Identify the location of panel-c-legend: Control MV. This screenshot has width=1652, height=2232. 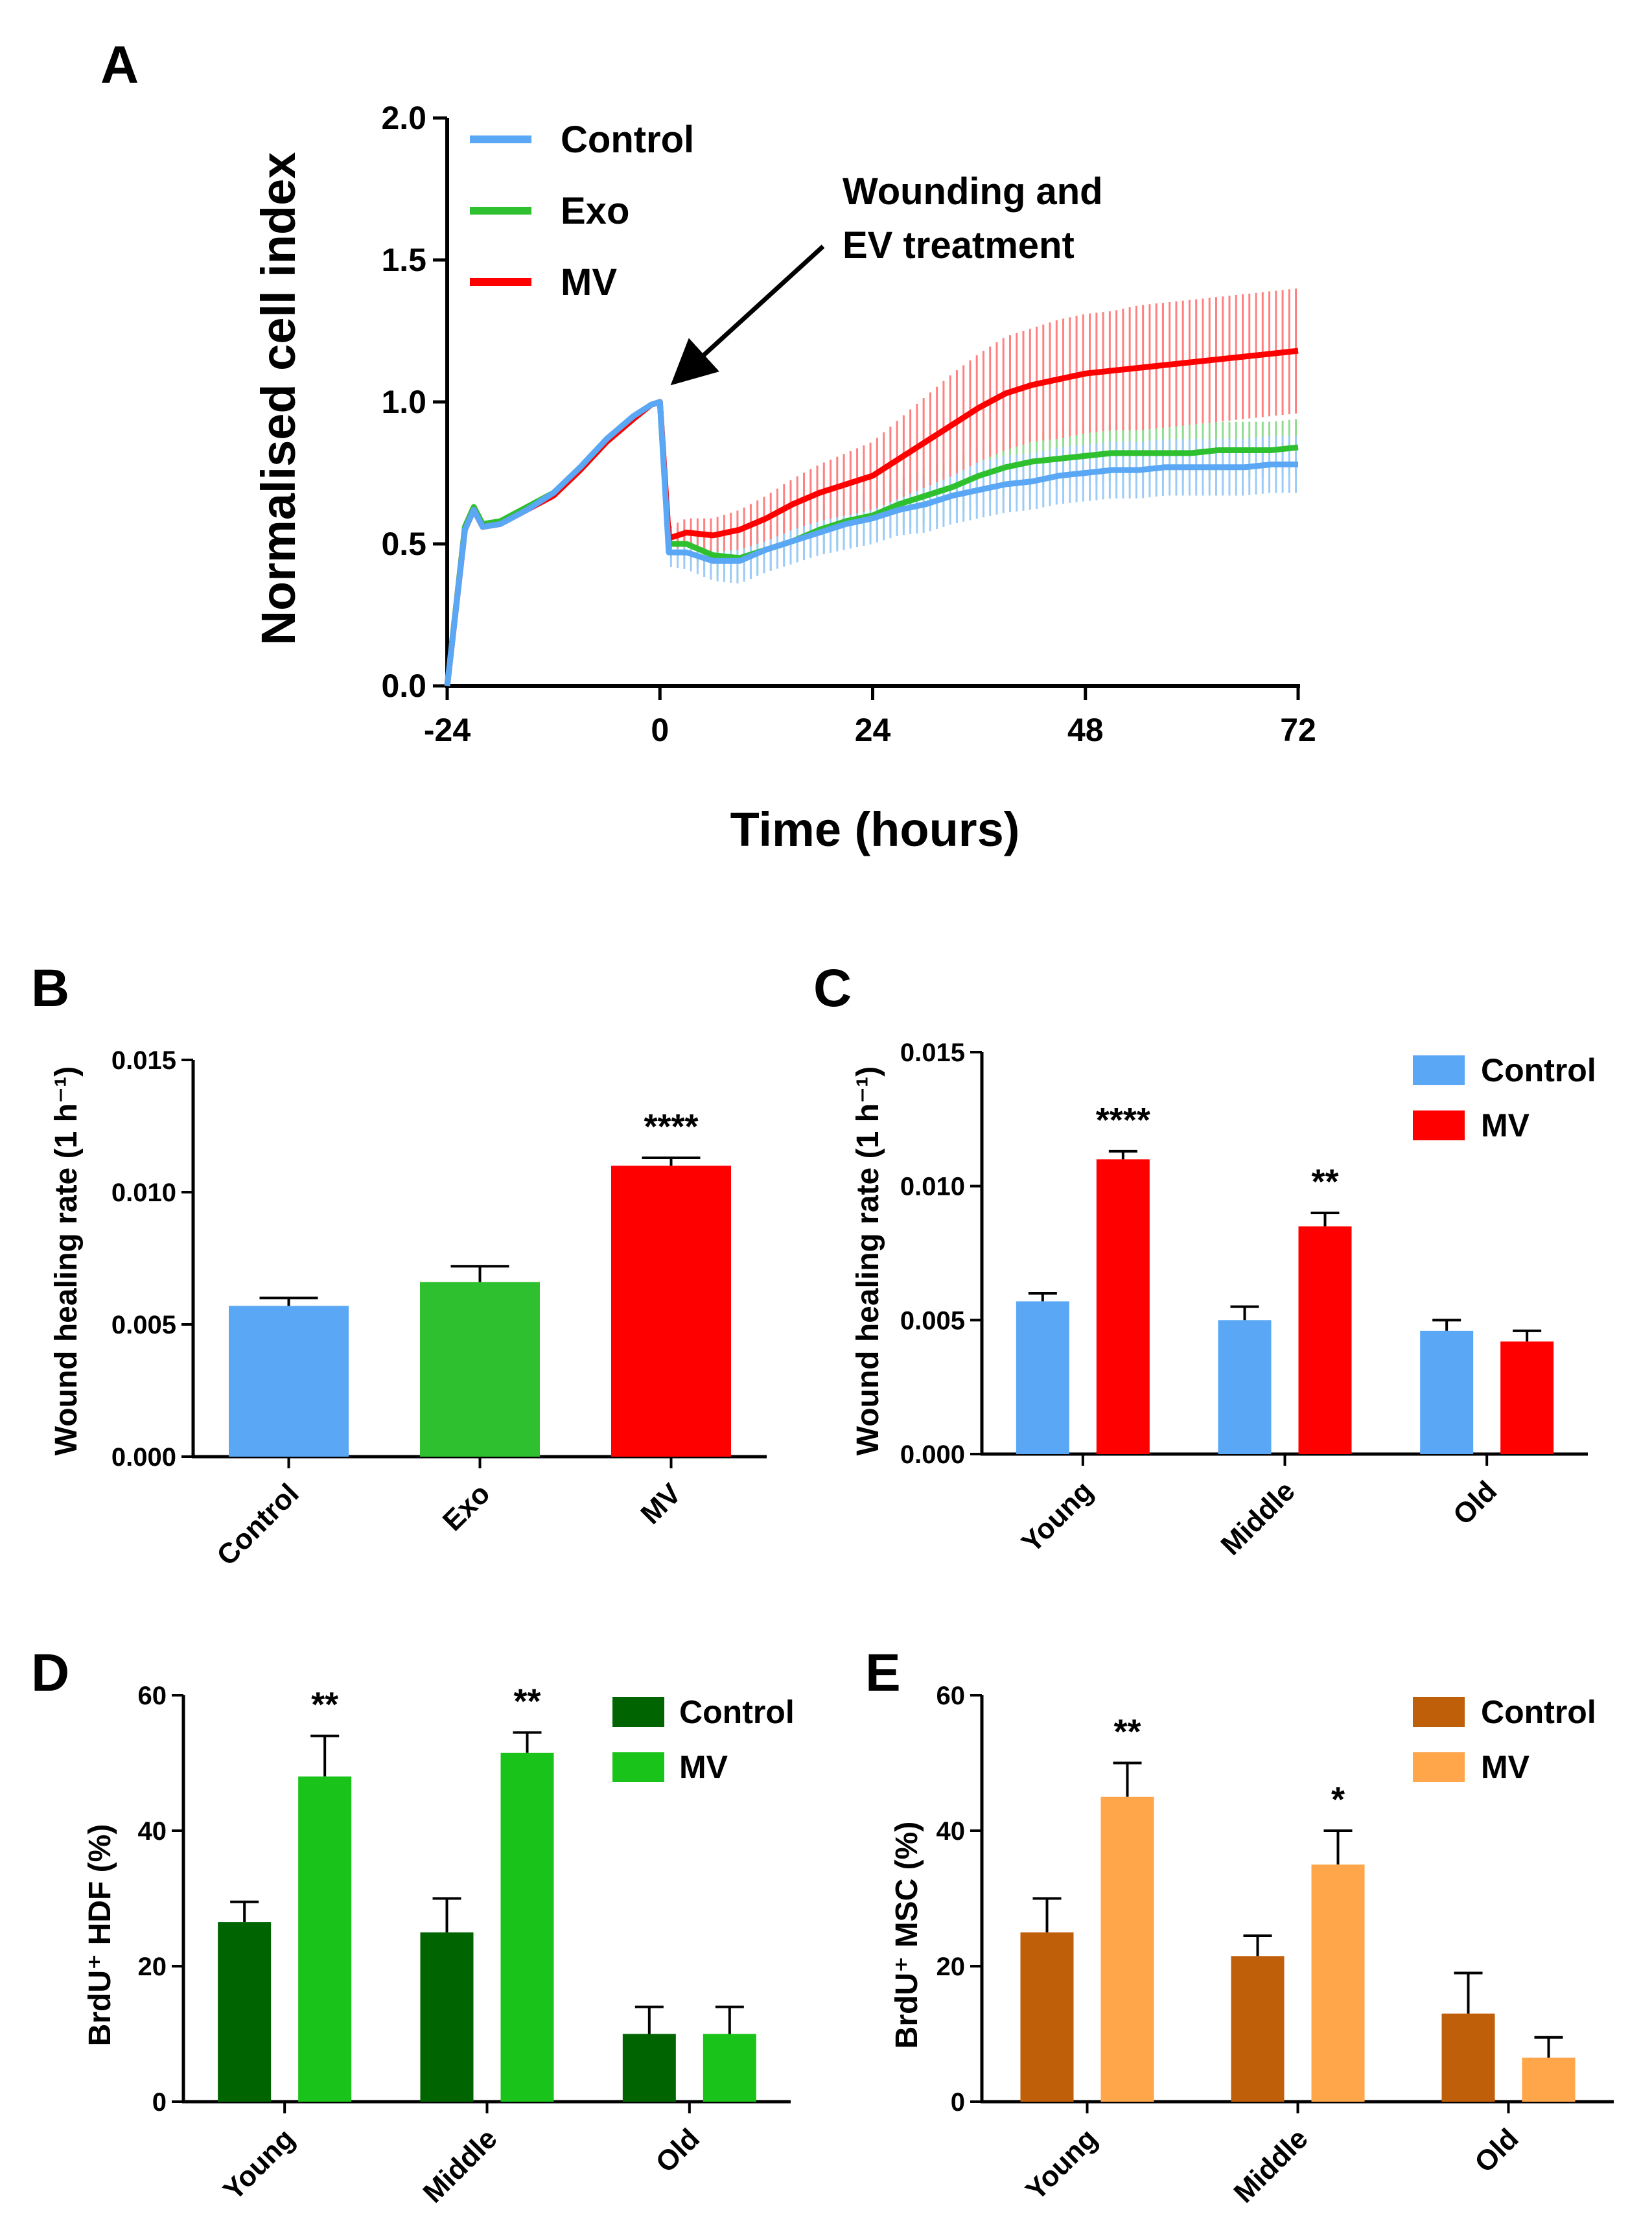
(1504, 1098).